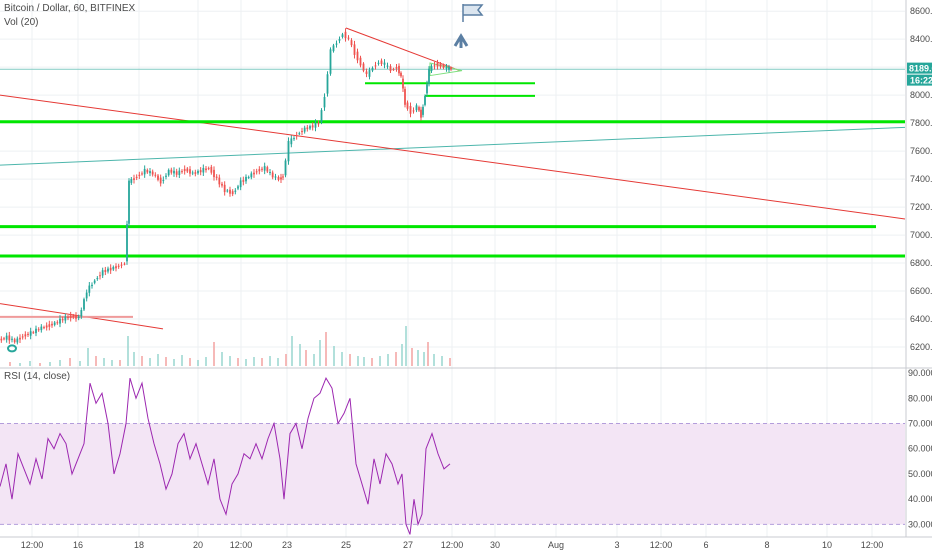  What do you see at coordinates (78, 545) in the screenshot?
I see `time-tick-label: 16` at bounding box center [78, 545].